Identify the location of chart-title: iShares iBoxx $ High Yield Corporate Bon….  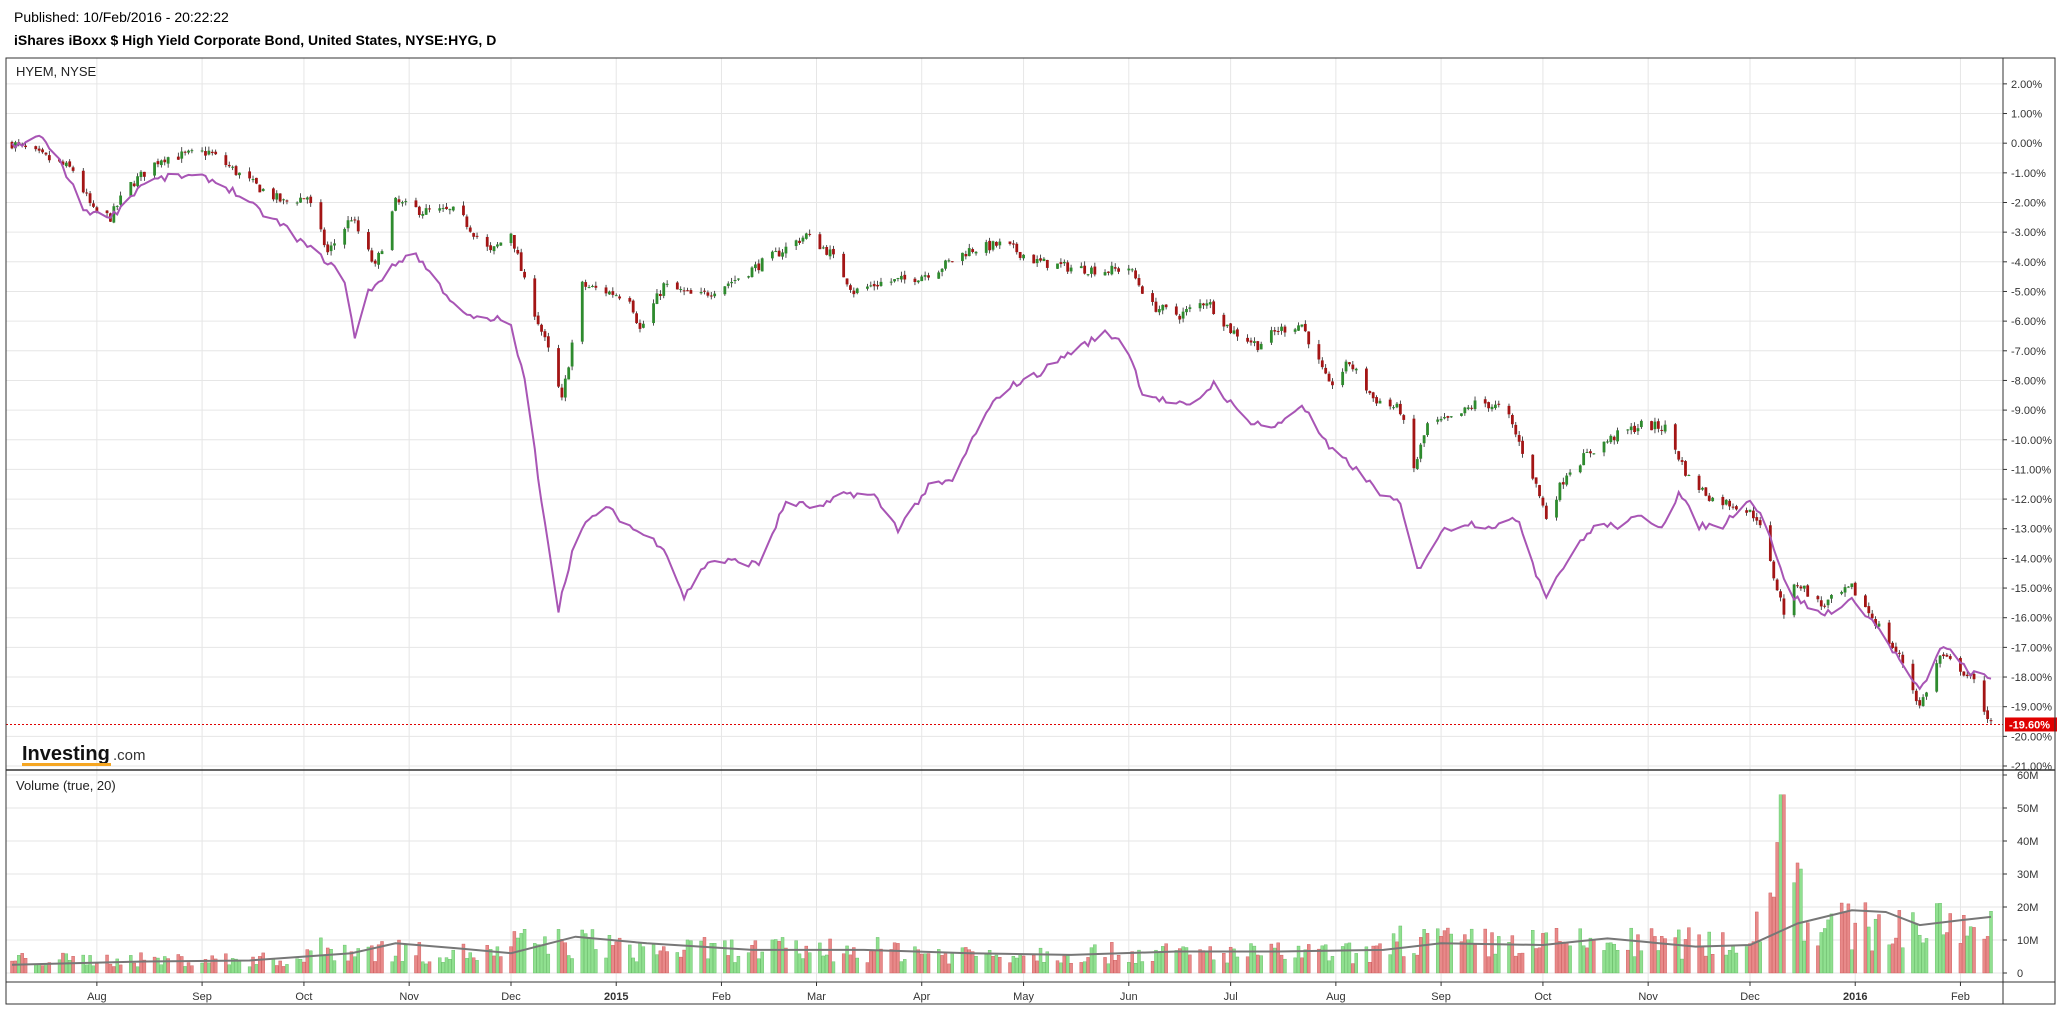
(255, 40).